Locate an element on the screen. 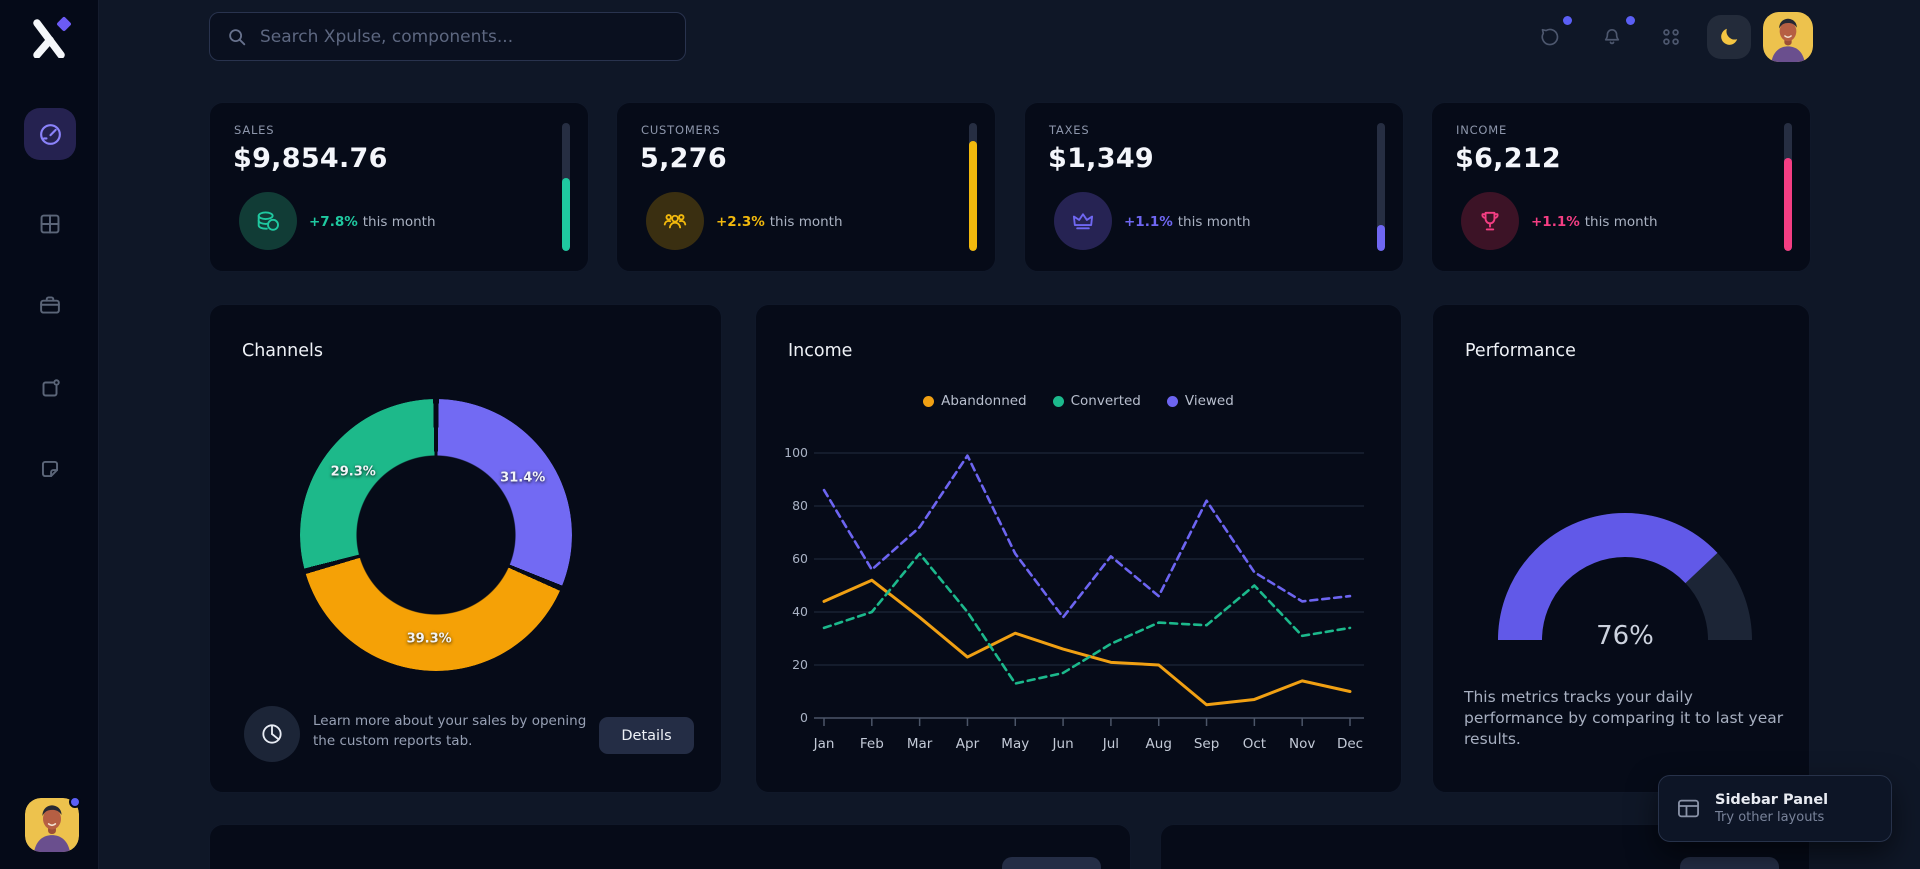 This screenshot has width=1920, height=869. stat-card-income: INCOME $6,212 +1.1% this month is located at coordinates (1621, 187).